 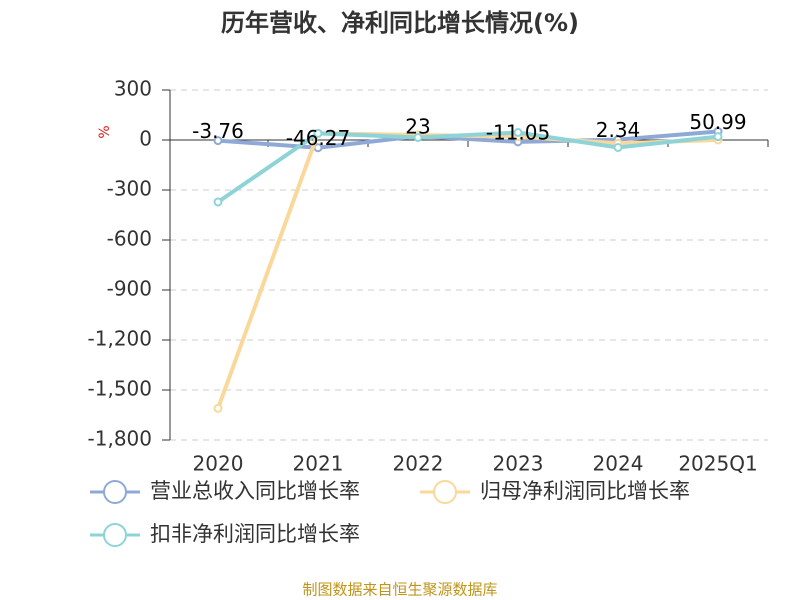 I want to click on legend-item: 营业总收入同比增长率, so click(x=225, y=491).